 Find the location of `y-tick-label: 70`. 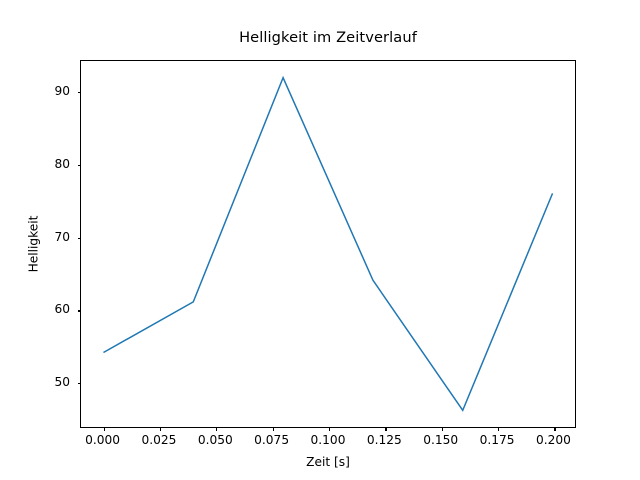

y-tick-label: 70 is located at coordinates (70, 237).